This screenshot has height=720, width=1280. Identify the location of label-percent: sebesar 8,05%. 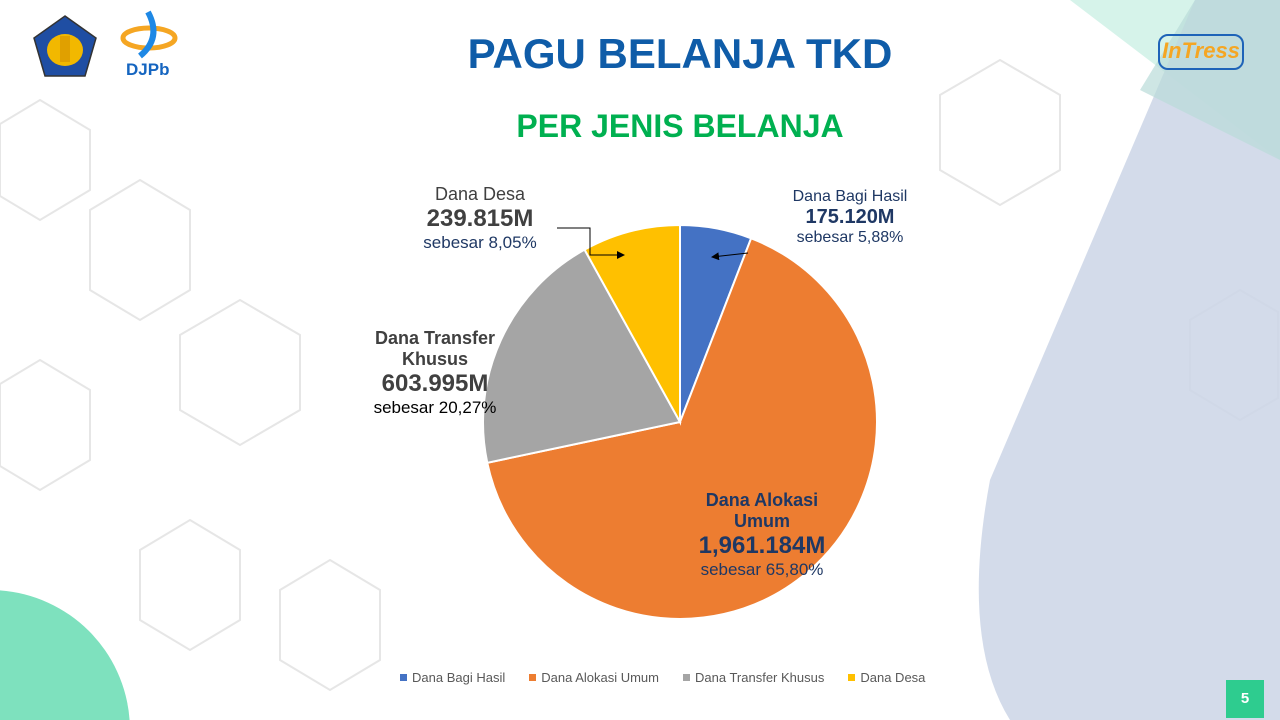
(480, 242).